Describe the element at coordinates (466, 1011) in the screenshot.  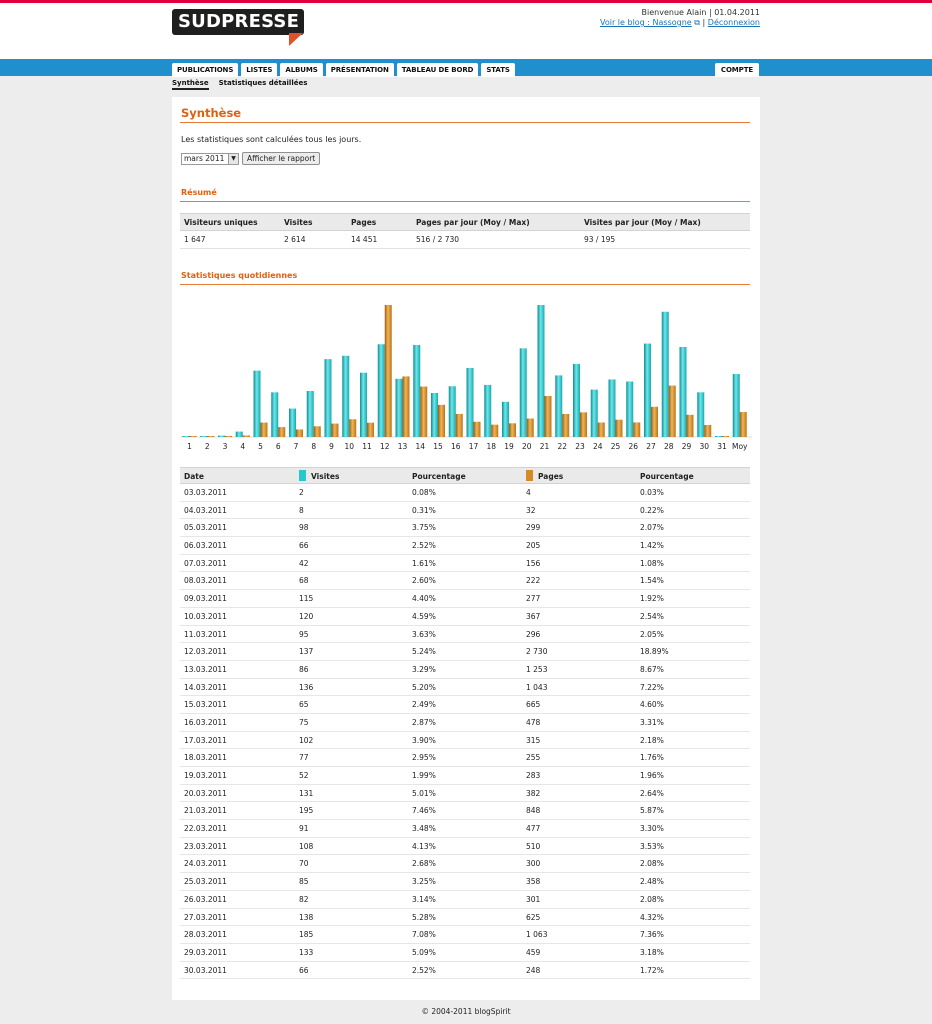
I see `footer-copyright: © 2004-2011 blogSpirit` at that location.